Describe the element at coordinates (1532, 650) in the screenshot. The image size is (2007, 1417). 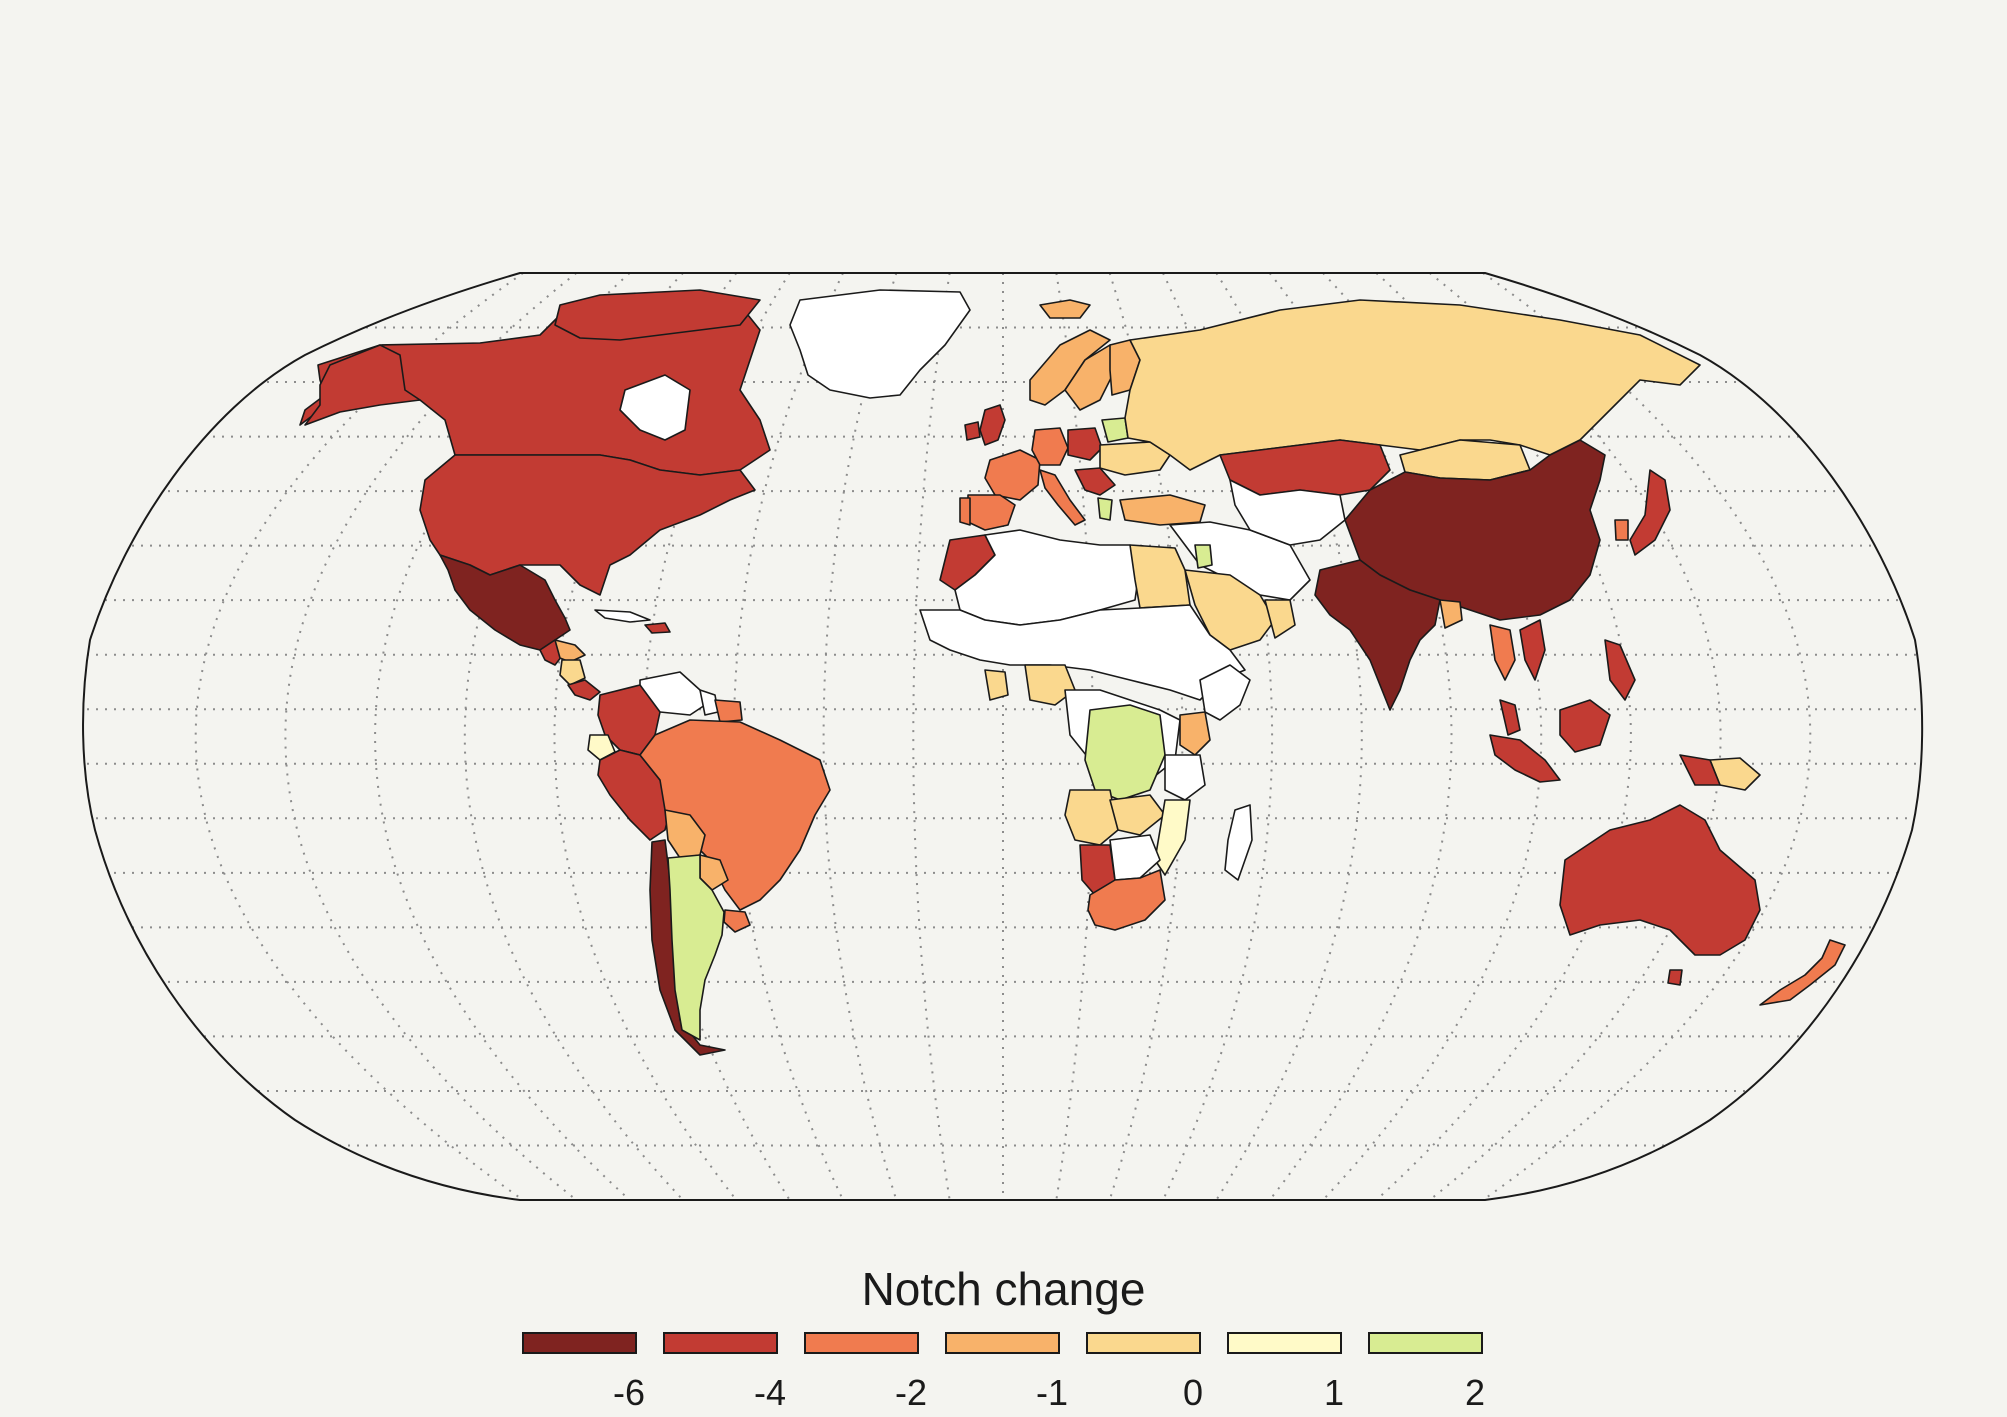
I see `region-vietnam` at that location.